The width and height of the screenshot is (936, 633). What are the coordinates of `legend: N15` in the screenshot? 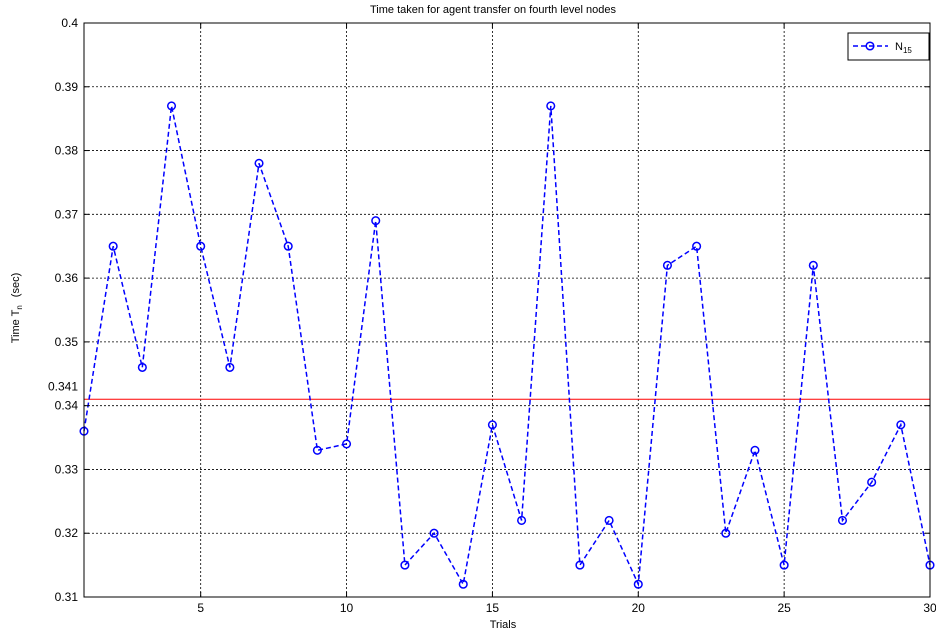 It's located at (888, 46).